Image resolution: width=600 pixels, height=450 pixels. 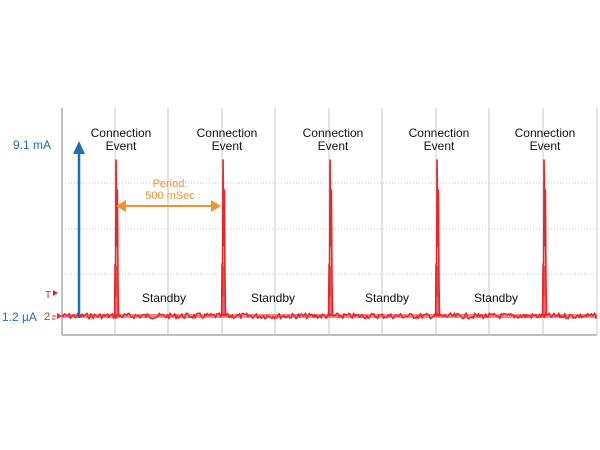 I want to click on period-label-line2: 500 mSec, so click(x=170, y=196).